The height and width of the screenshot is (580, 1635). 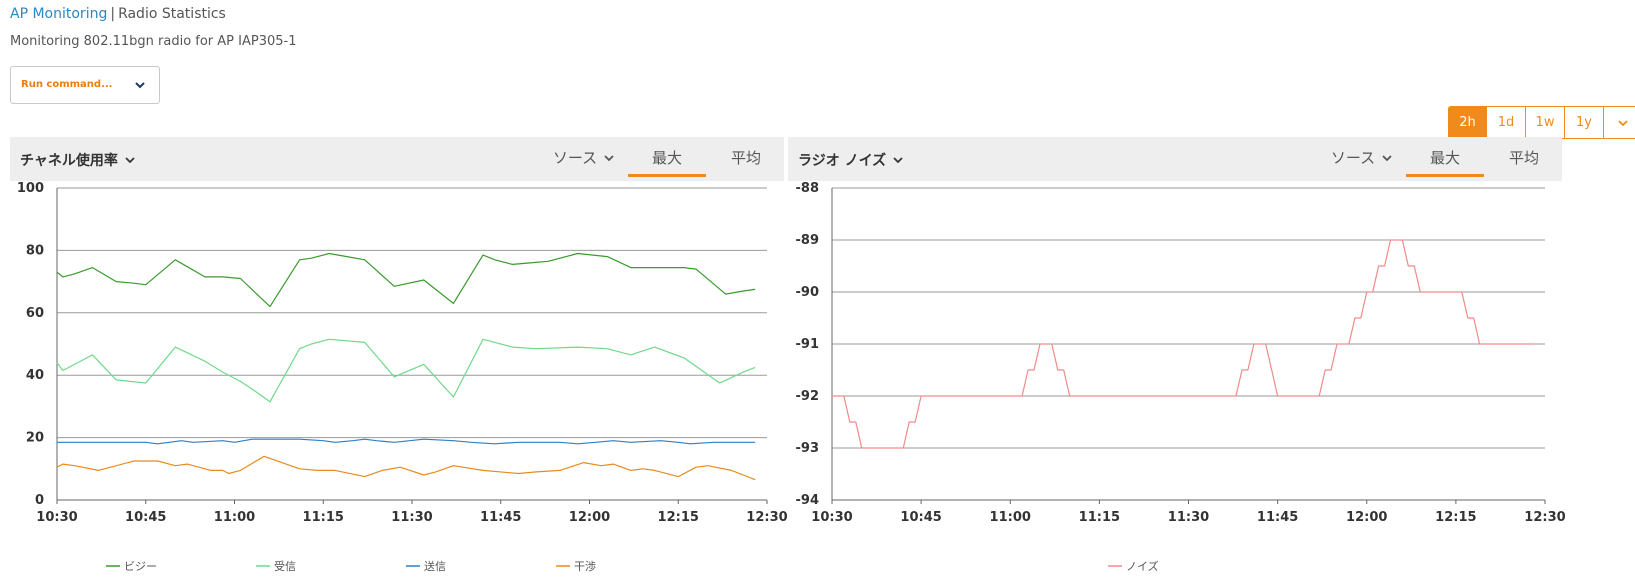 I want to click on channel-utilization-header: チャネル使用率 ソース 最大 平均, so click(x=397, y=159).